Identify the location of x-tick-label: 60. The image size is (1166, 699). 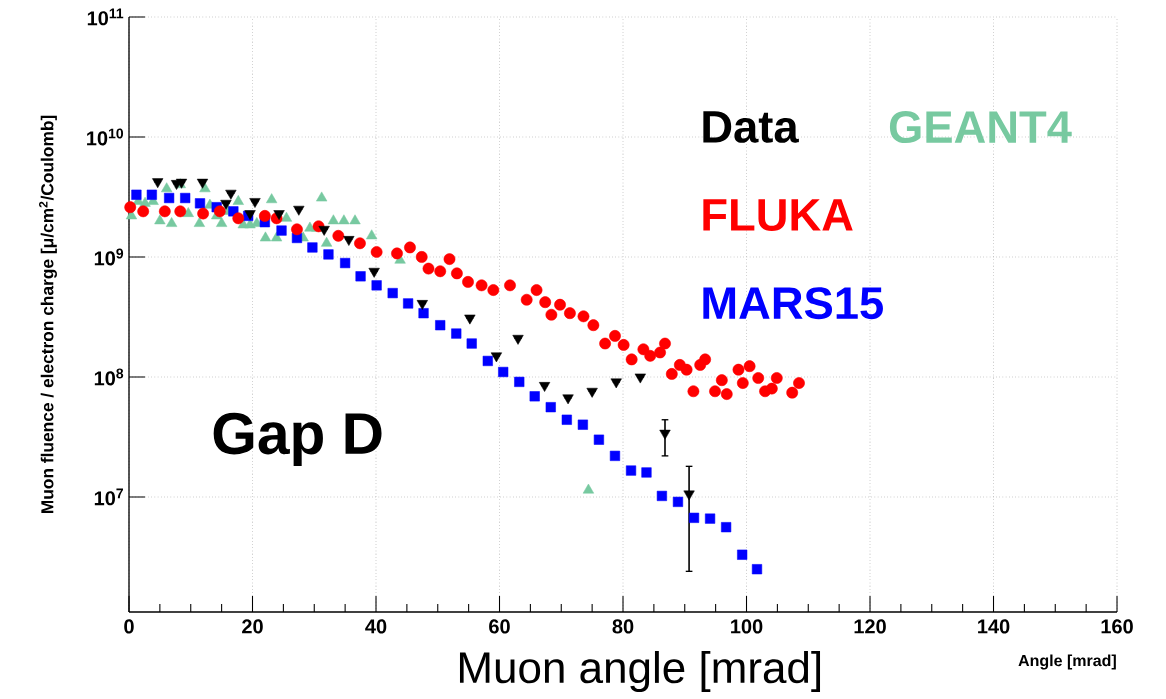
(499, 626).